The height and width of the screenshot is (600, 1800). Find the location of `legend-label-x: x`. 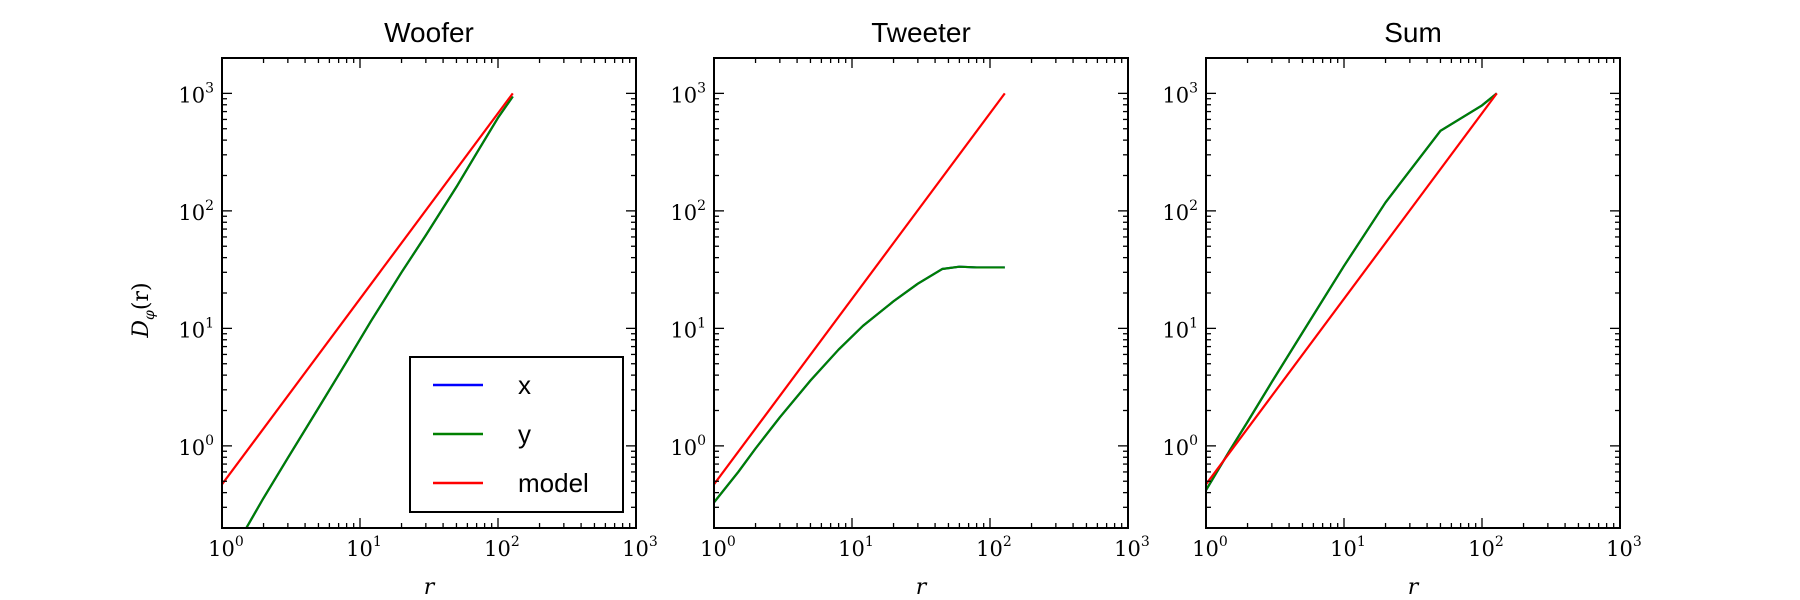

legend-label-x: x is located at coordinates (524, 385).